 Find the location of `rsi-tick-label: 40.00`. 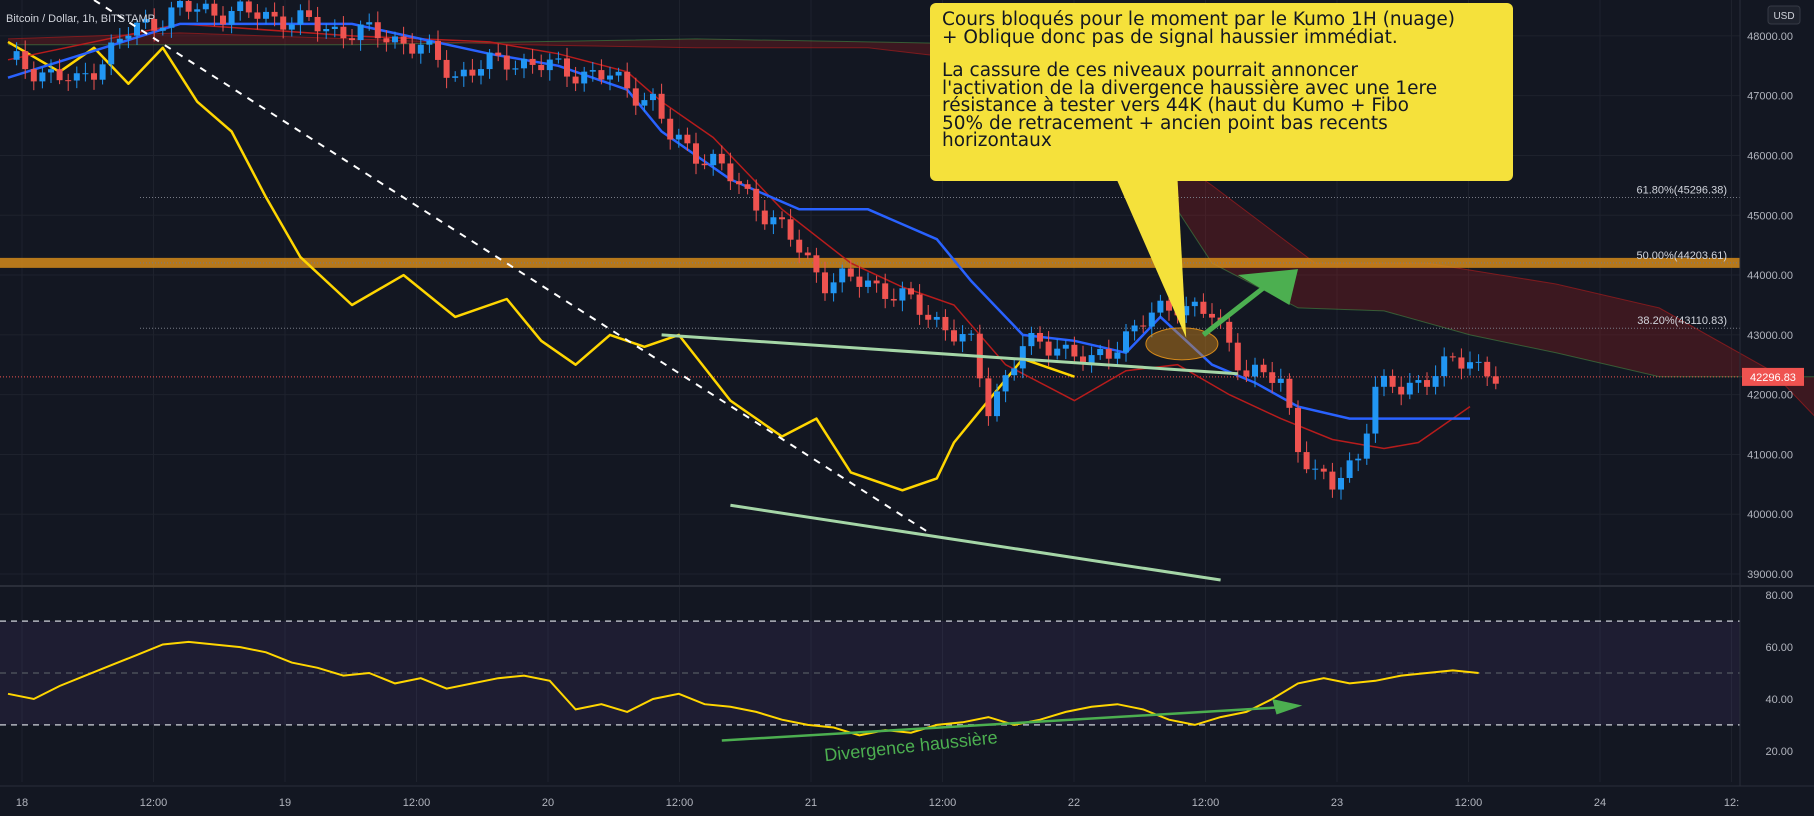

rsi-tick-label: 40.00 is located at coordinates (1779, 700).